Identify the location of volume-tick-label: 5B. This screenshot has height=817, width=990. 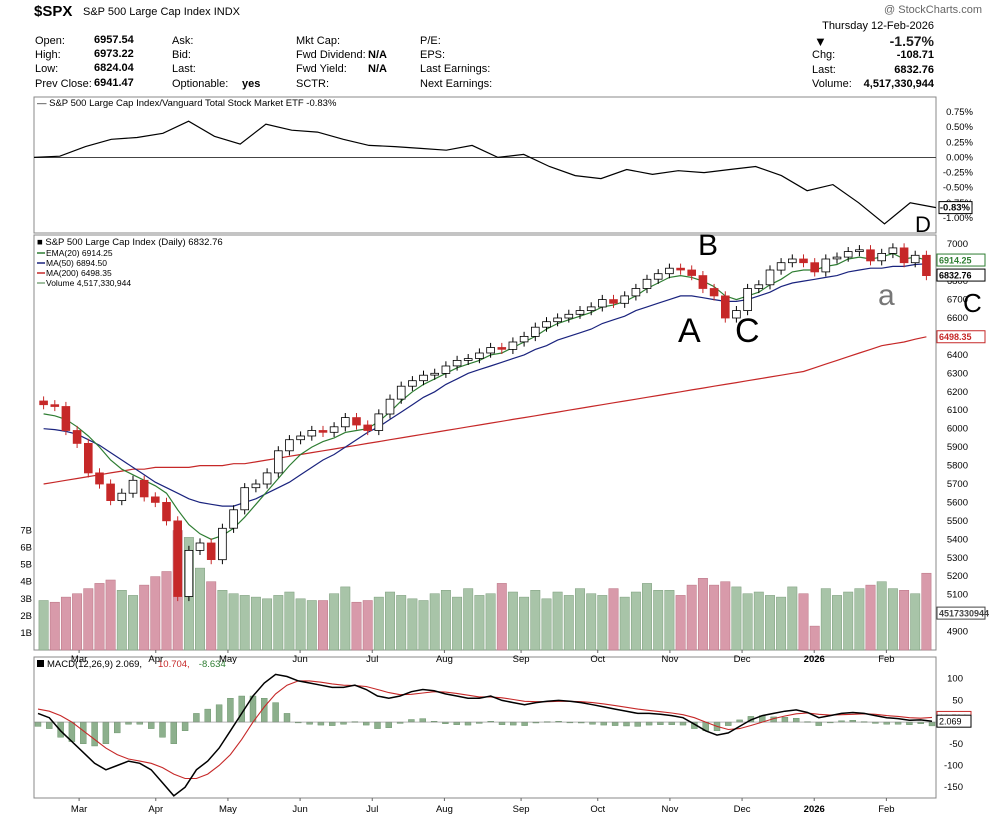
(26, 565).